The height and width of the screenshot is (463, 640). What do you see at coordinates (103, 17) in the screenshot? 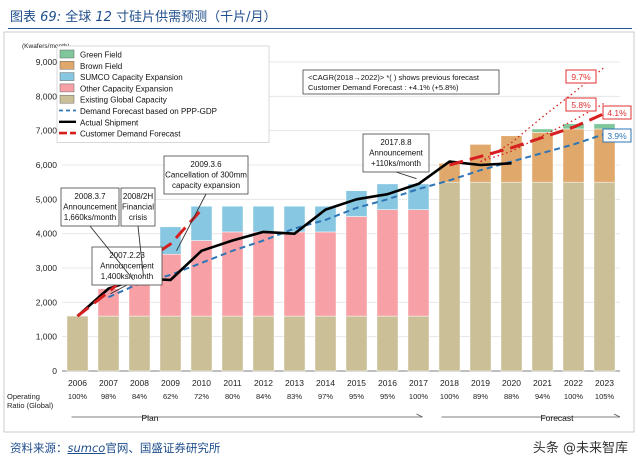
I see `figure-title-num: 12` at bounding box center [103, 17].